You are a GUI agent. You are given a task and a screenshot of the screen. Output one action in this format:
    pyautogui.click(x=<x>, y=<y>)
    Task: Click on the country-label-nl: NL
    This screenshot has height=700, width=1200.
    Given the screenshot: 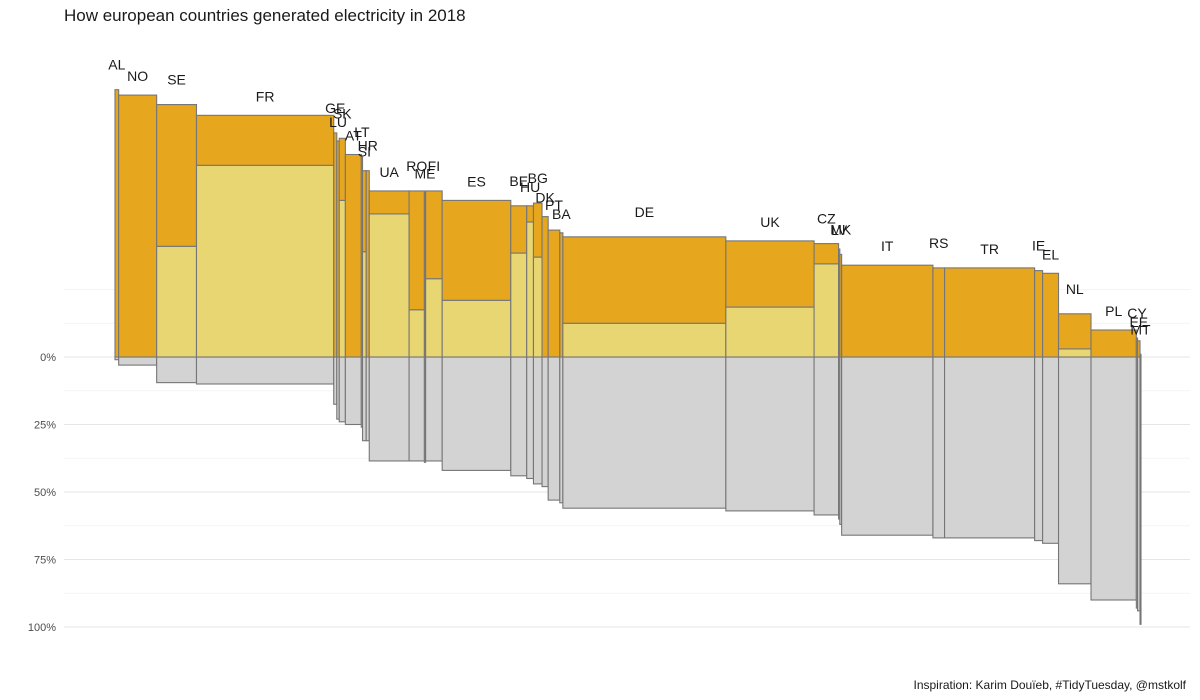 What is the action you would take?
    pyautogui.click(x=1075, y=289)
    